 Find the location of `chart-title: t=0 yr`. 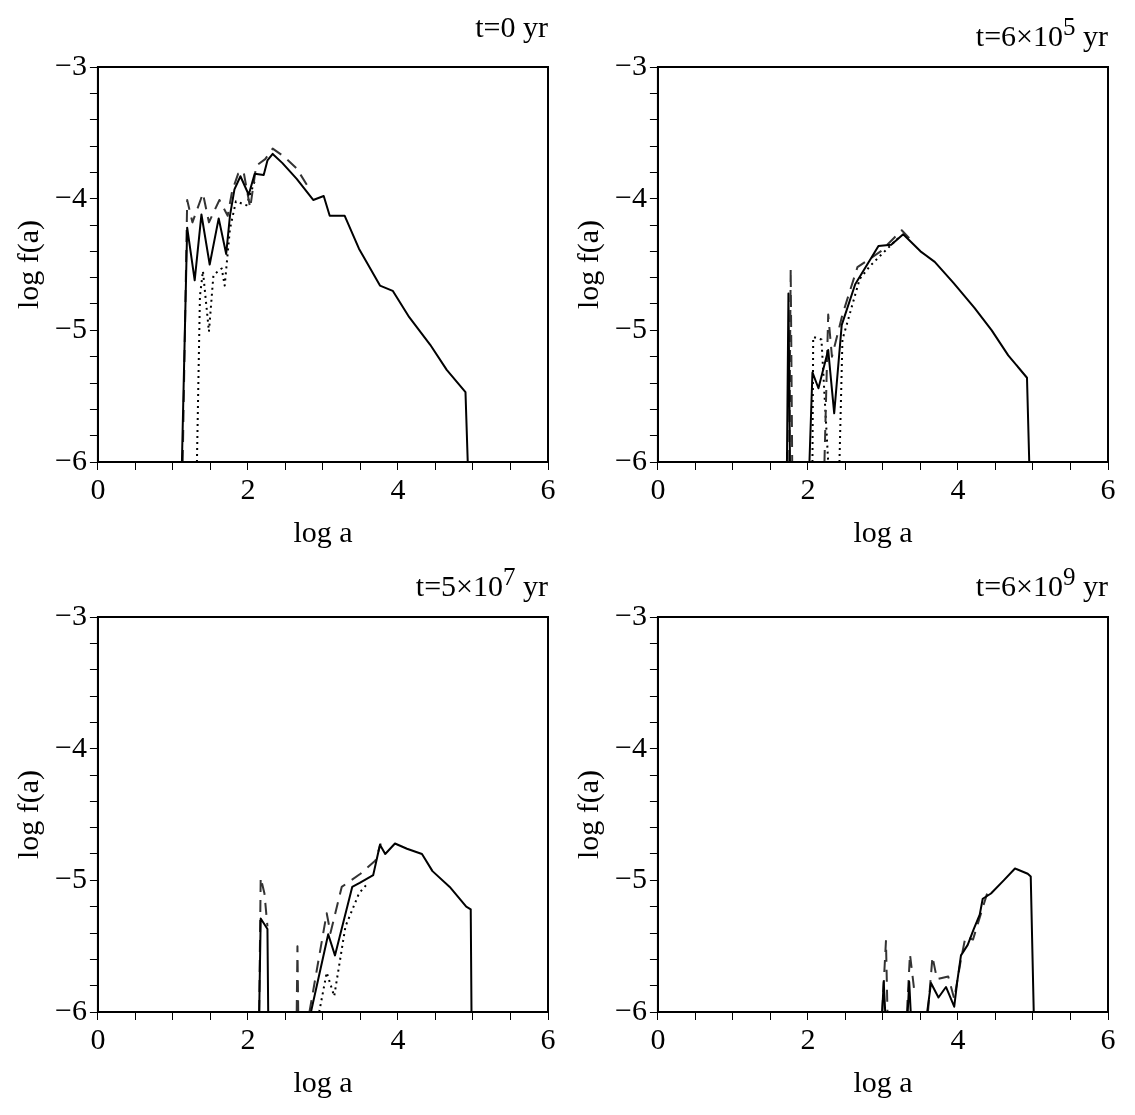

chart-title: t=0 yr is located at coordinates (511, 27).